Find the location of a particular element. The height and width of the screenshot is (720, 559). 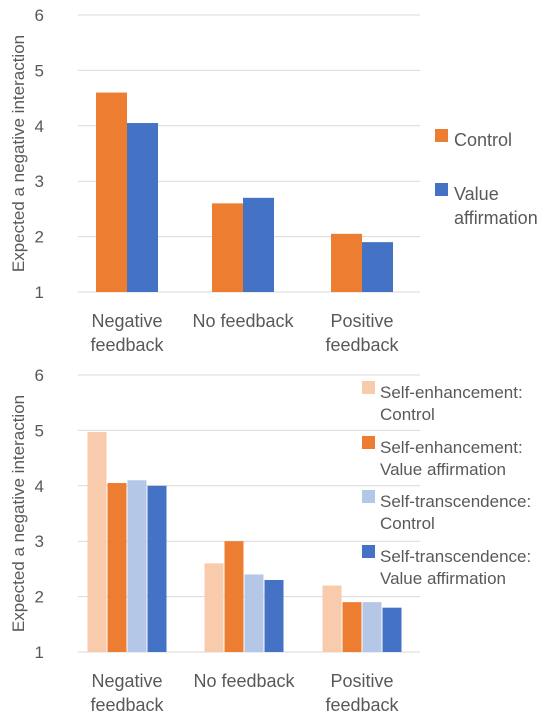

top-legend-label-1: affirmation is located at coordinates (496, 218).